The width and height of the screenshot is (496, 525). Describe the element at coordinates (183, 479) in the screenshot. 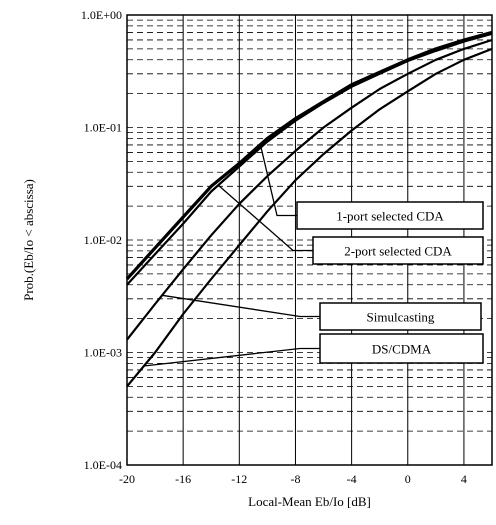

I see `x-tick-label: -16` at that location.